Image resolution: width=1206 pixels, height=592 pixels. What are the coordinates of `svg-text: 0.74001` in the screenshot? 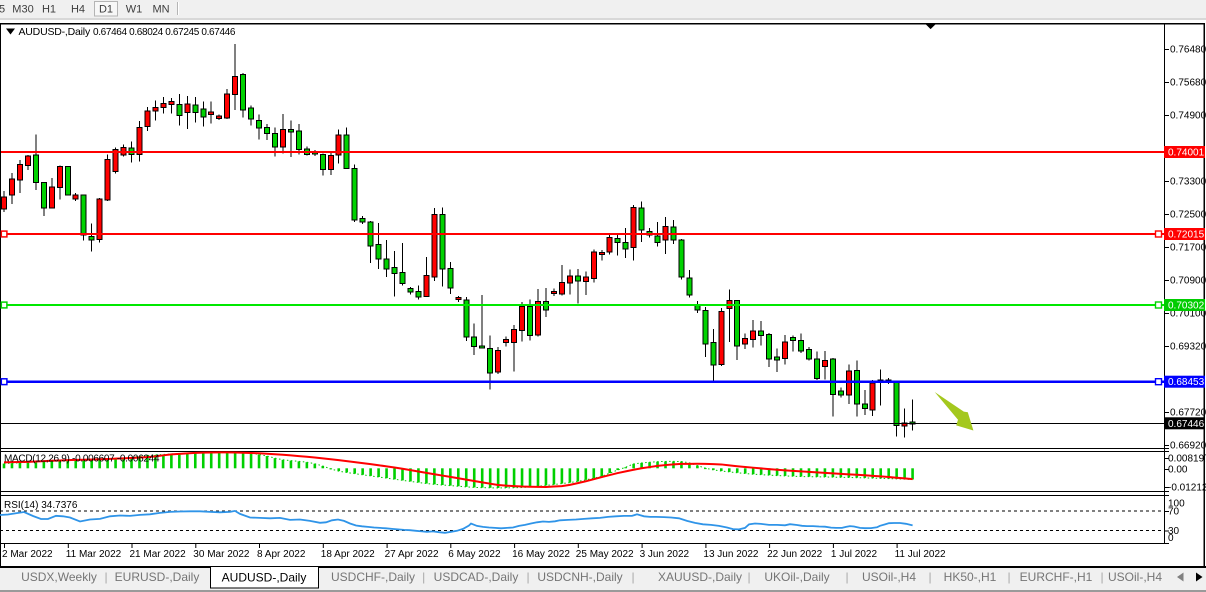 It's located at (1186, 153).